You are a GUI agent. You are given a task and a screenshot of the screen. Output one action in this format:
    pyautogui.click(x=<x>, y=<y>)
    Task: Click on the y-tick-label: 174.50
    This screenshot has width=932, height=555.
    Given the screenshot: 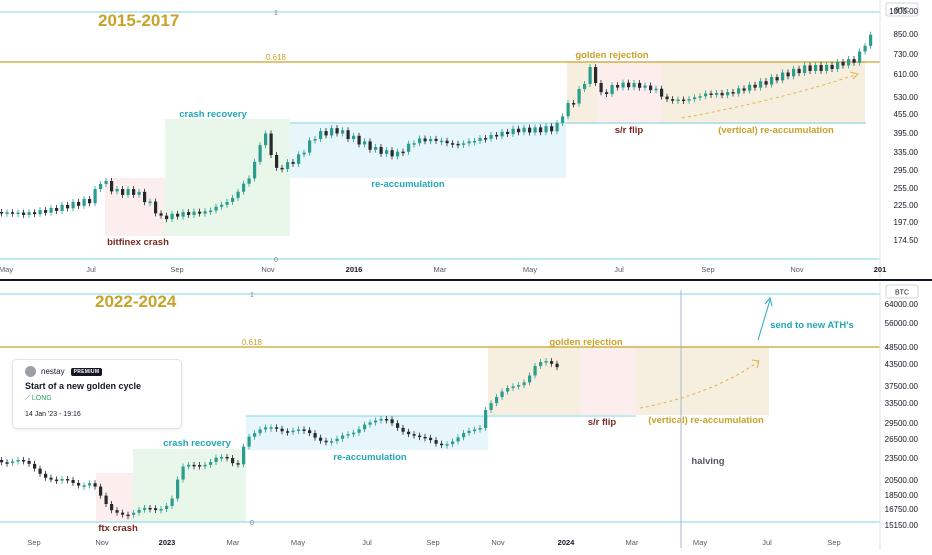 What is the action you would take?
    pyautogui.click(x=906, y=240)
    